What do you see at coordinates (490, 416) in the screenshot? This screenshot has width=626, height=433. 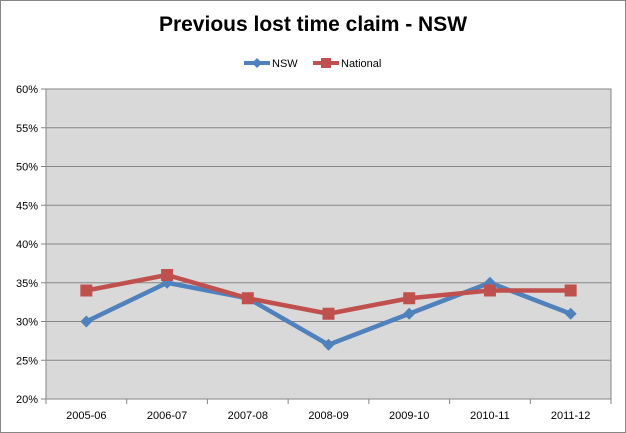 I see `x-tick-label: 2010-11` at bounding box center [490, 416].